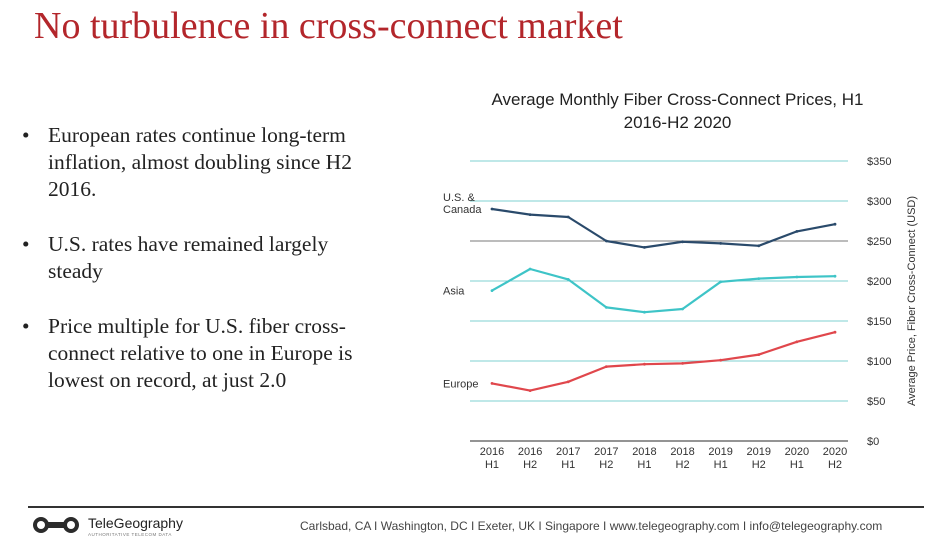  What do you see at coordinates (568, 458) in the screenshot?
I see `x-tick-label: 2017 H1` at bounding box center [568, 458].